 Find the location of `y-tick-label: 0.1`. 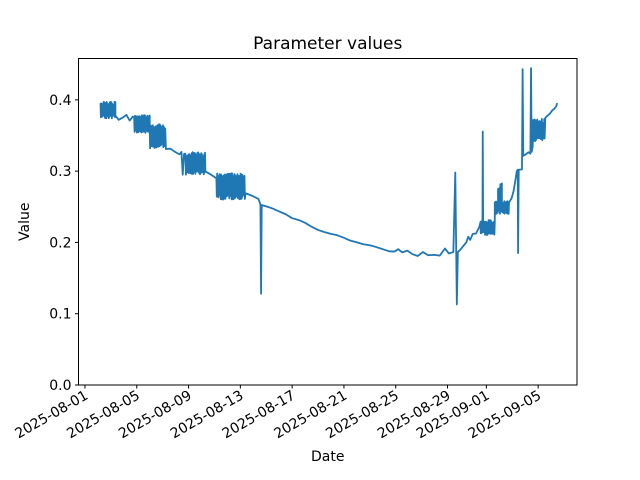

y-tick-label: 0.1 is located at coordinates (60, 315).